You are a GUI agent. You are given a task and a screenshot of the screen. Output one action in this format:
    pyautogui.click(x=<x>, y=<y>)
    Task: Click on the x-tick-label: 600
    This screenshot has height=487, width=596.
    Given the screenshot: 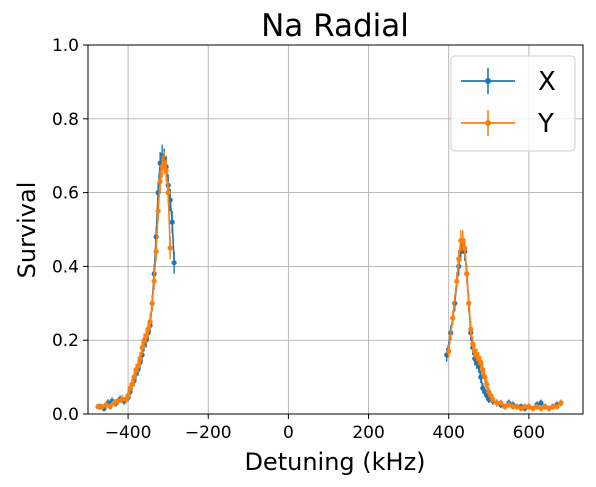 What is the action you would take?
    pyautogui.click(x=529, y=433)
    